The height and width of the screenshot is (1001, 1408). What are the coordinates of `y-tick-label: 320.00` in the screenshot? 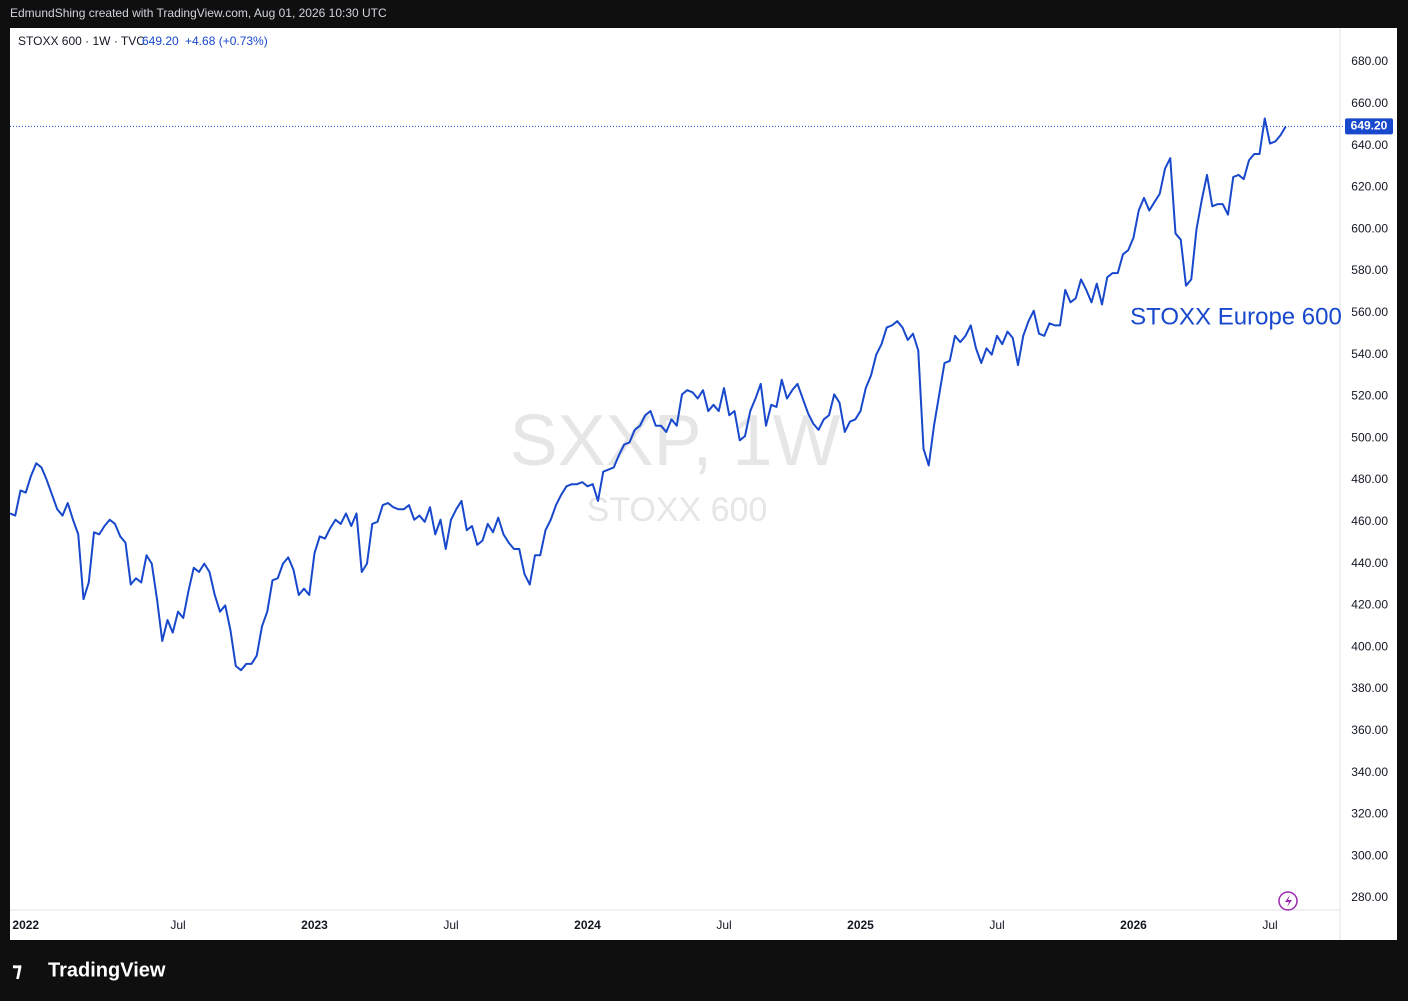 It's located at (1369, 814).